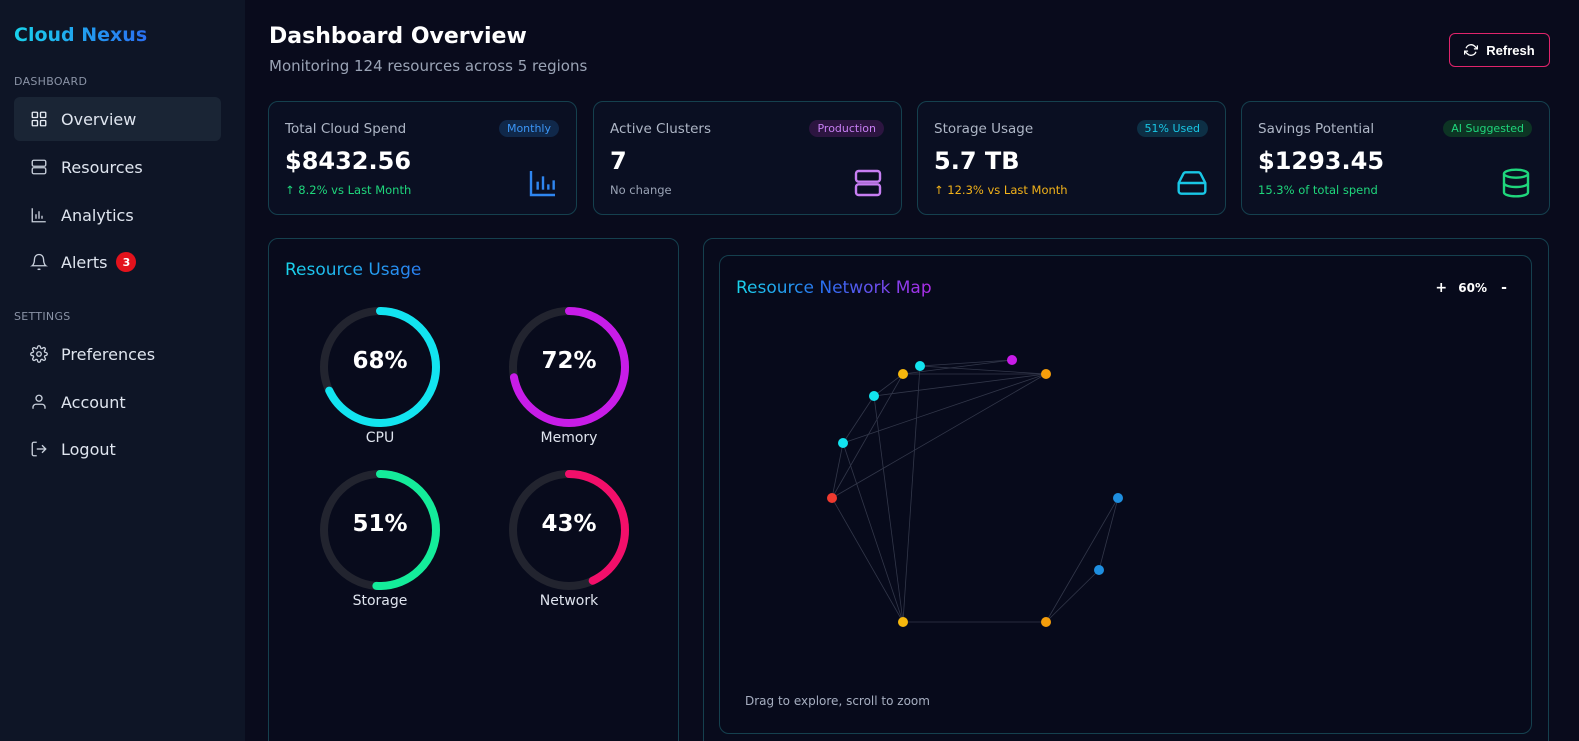 Image resolution: width=1579 pixels, height=741 pixels. Describe the element at coordinates (1441, 288) in the screenshot. I see `zoom-in-button: +` at that location.